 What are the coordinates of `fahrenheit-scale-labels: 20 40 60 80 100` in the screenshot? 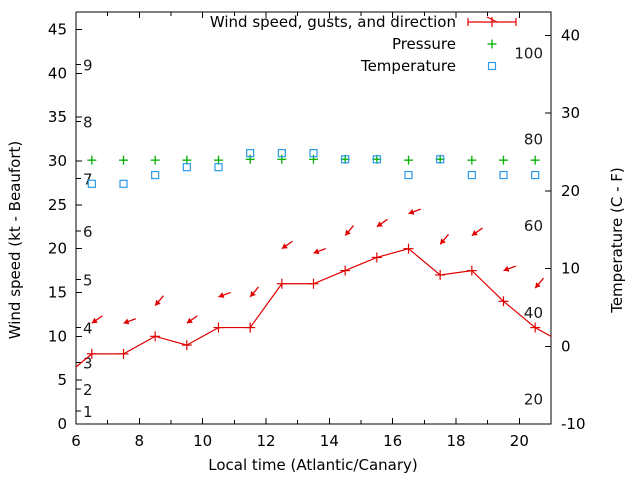 It's located at (528, 226).